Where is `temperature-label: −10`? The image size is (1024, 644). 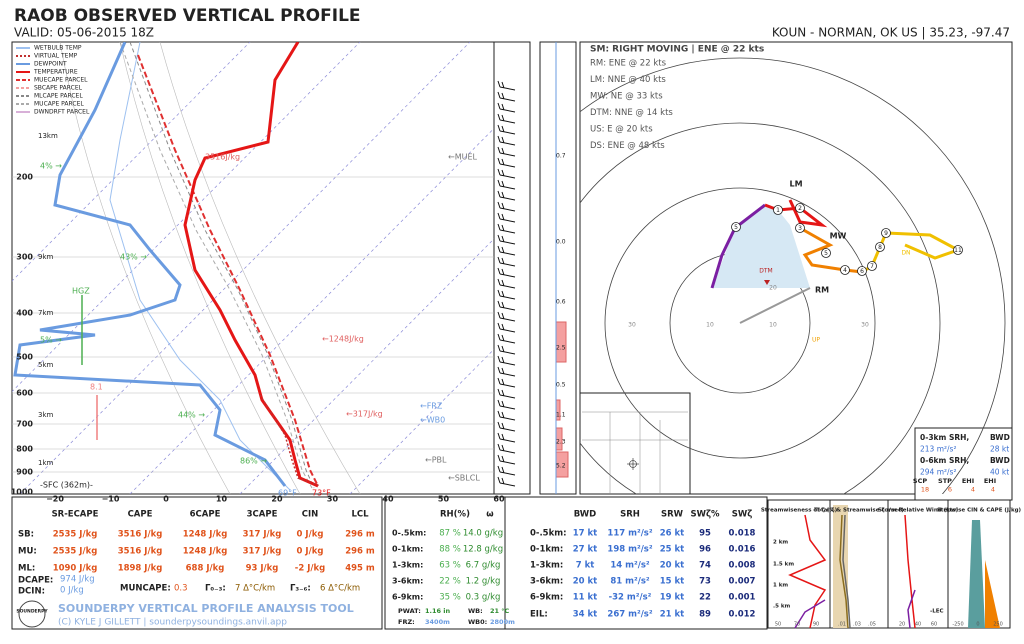 temperature-label: −10 is located at coordinates (111, 499).